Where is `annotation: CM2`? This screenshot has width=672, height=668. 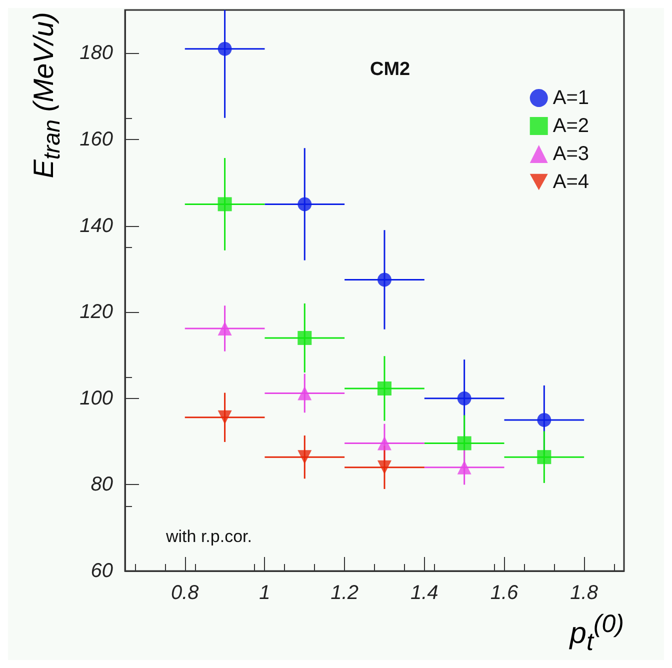
annotation: CM2 is located at coordinates (390, 69).